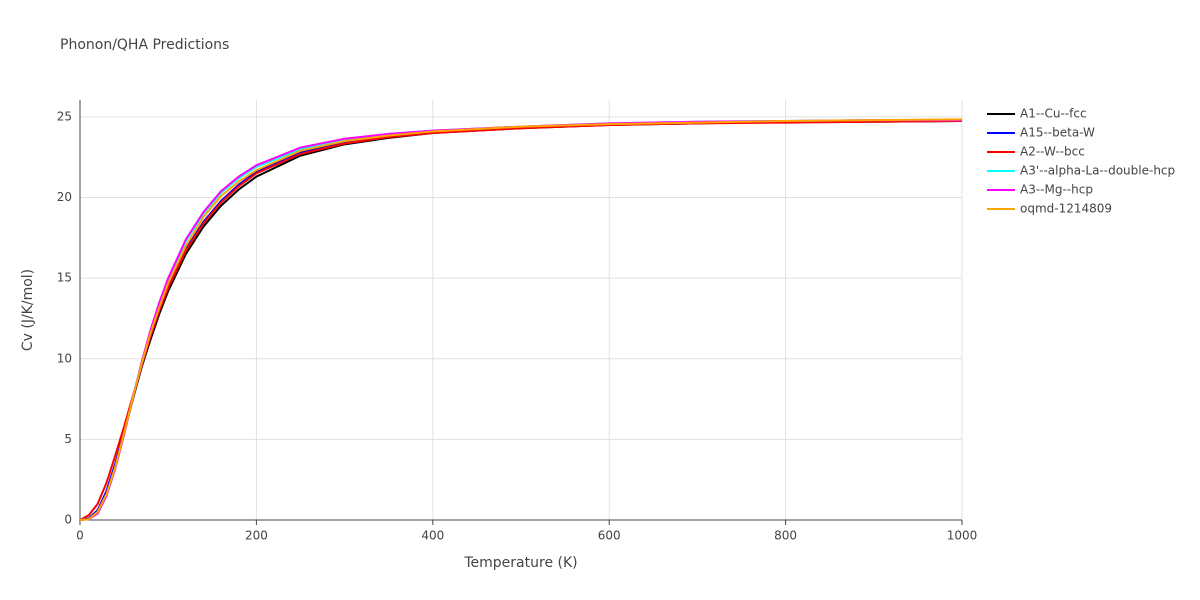  What do you see at coordinates (962, 536) in the screenshot?
I see `x-tick-label: 1000` at bounding box center [962, 536].